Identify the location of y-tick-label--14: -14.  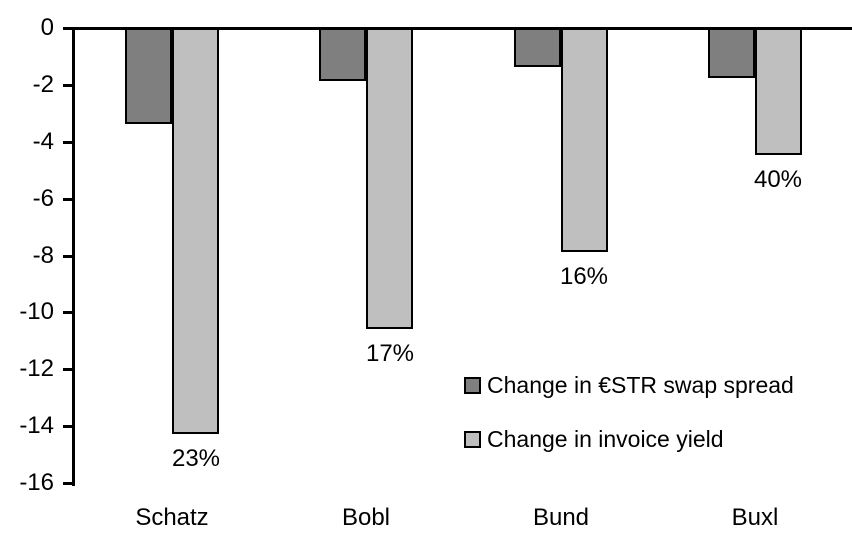
(36, 425).